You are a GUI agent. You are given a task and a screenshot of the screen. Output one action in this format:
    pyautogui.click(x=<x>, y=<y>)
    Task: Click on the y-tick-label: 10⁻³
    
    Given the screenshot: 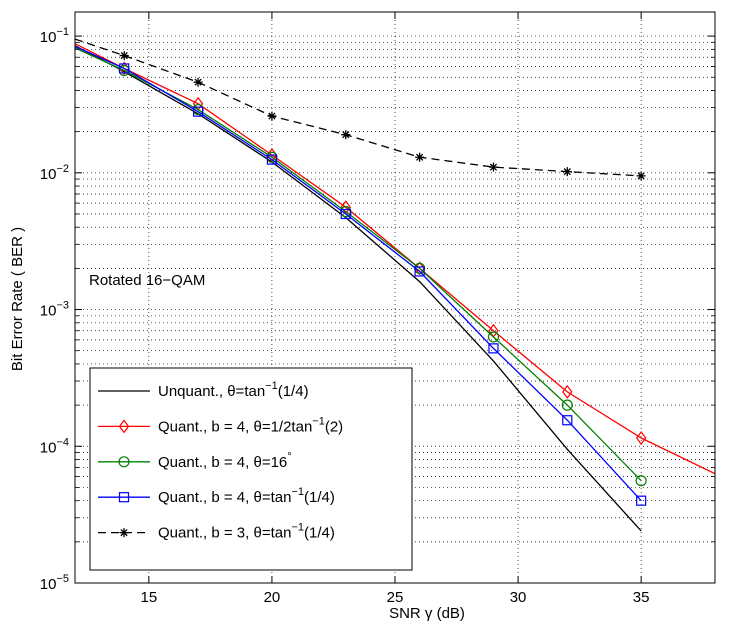 What is the action you would take?
    pyautogui.click(x=54, y=310)
    